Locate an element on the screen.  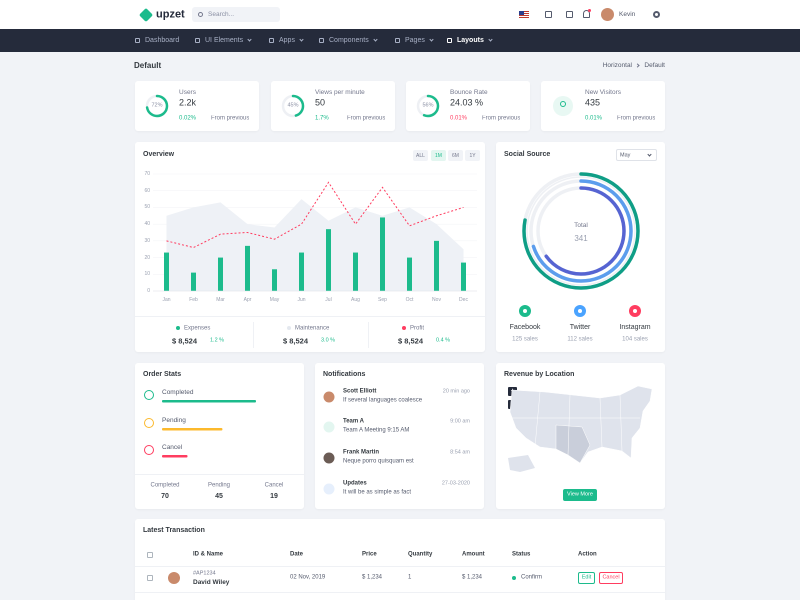
edit-button is located at coordinates (586, 578).